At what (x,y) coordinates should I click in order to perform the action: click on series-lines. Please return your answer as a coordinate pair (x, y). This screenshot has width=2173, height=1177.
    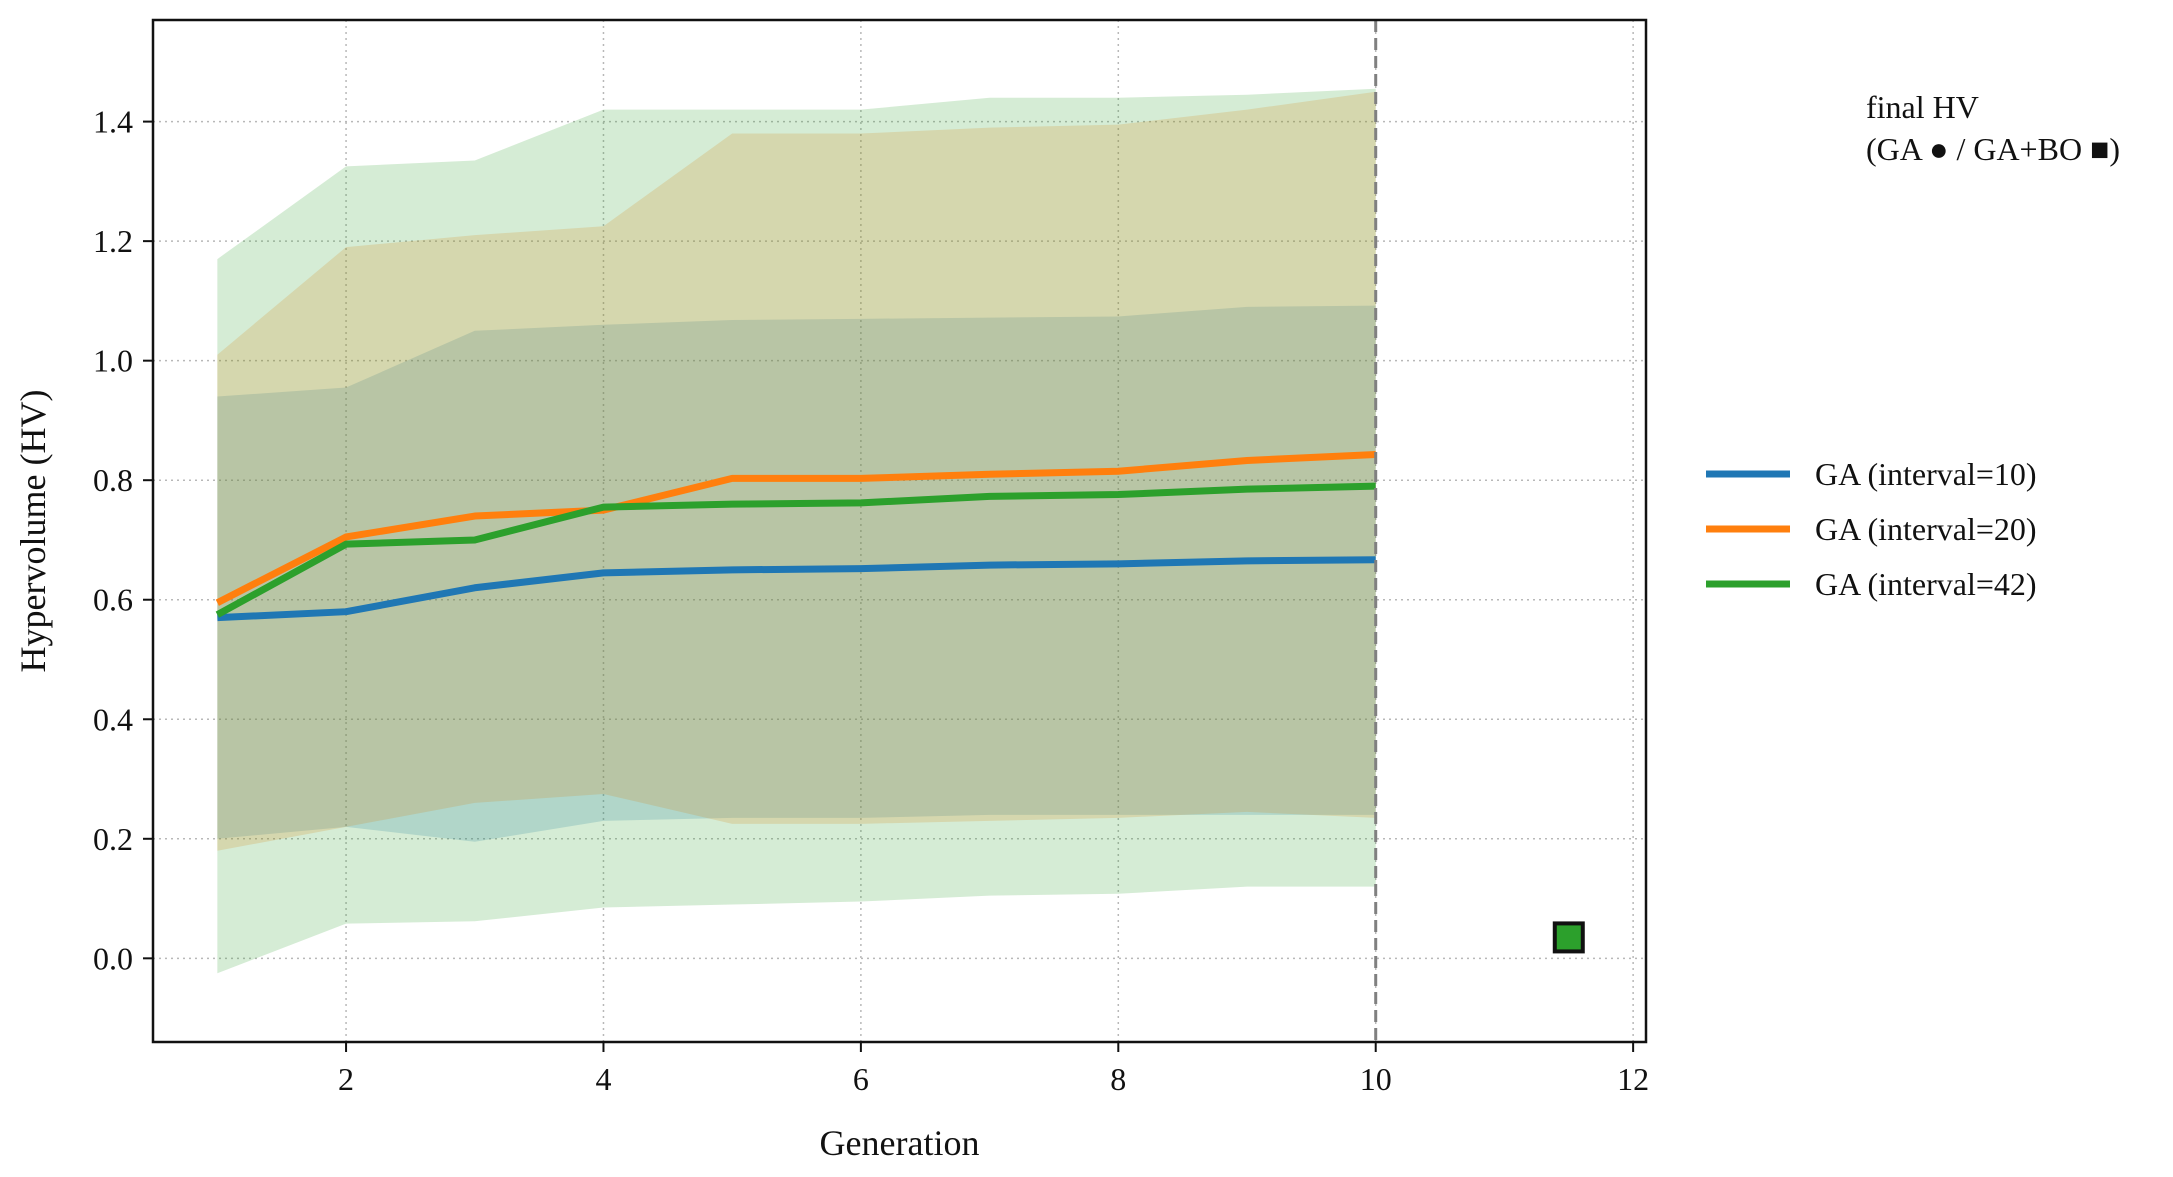
    Looking at the image, I should click on (795, 536).